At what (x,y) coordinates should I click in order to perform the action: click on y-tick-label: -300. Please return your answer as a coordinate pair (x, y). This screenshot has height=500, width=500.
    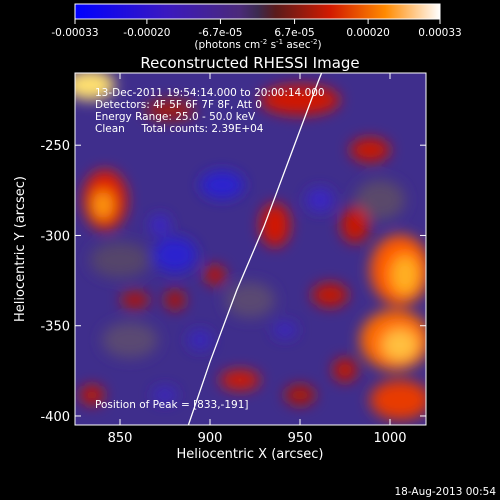
    Looking at the image, I should click on (55, 236).